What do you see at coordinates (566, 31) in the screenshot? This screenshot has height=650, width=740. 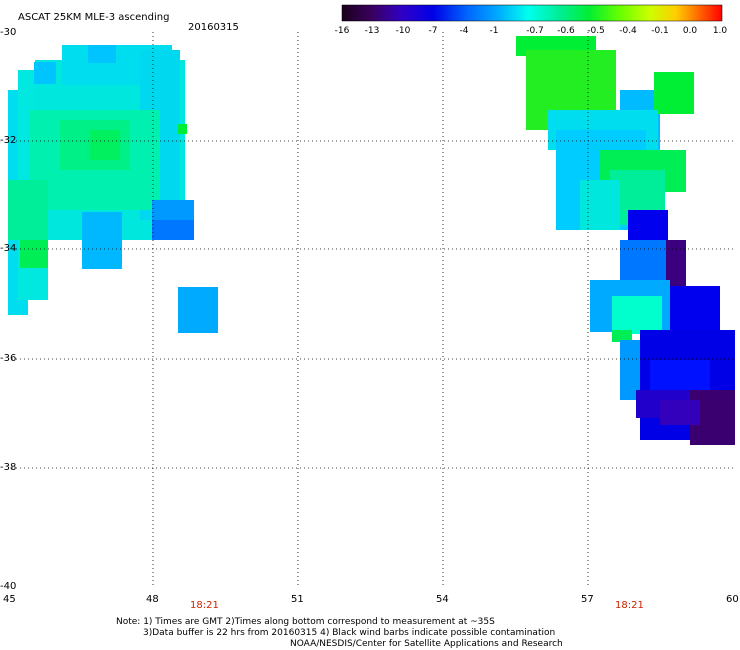 I see `colorbar-label: -0.6` at bounding box center [566, 31].